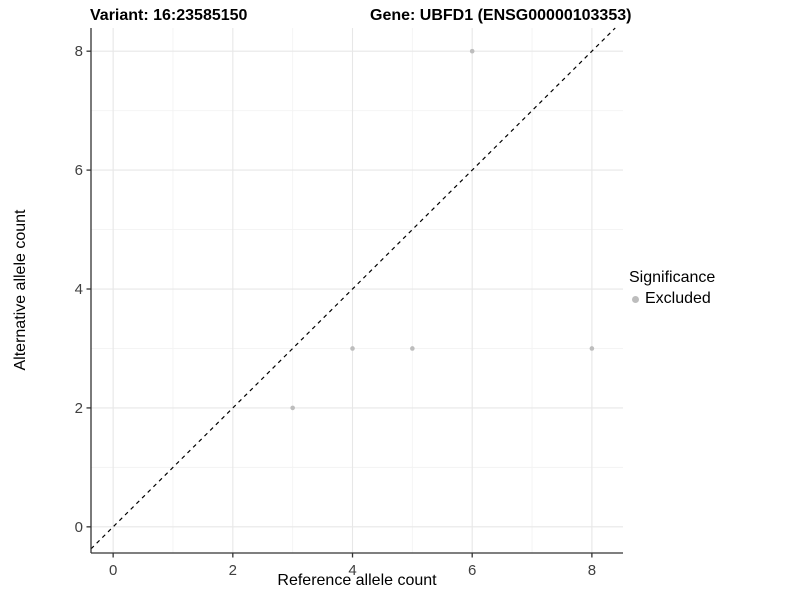 Image resolution: width=800 pixels, height=600 pixels. Describe the element at coordinates (113, 570) in the screenshot. I see `x-tick-label: 0` at that location.